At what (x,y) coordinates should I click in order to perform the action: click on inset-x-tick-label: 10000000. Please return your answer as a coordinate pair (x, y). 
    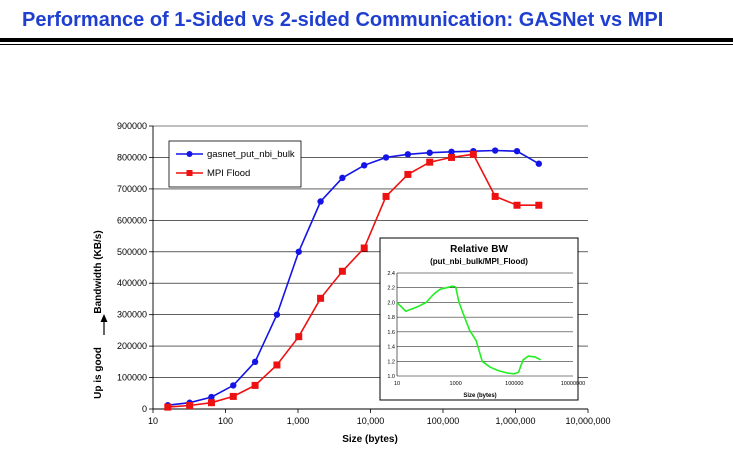
    Looking at the image, I should click on (573, 384).